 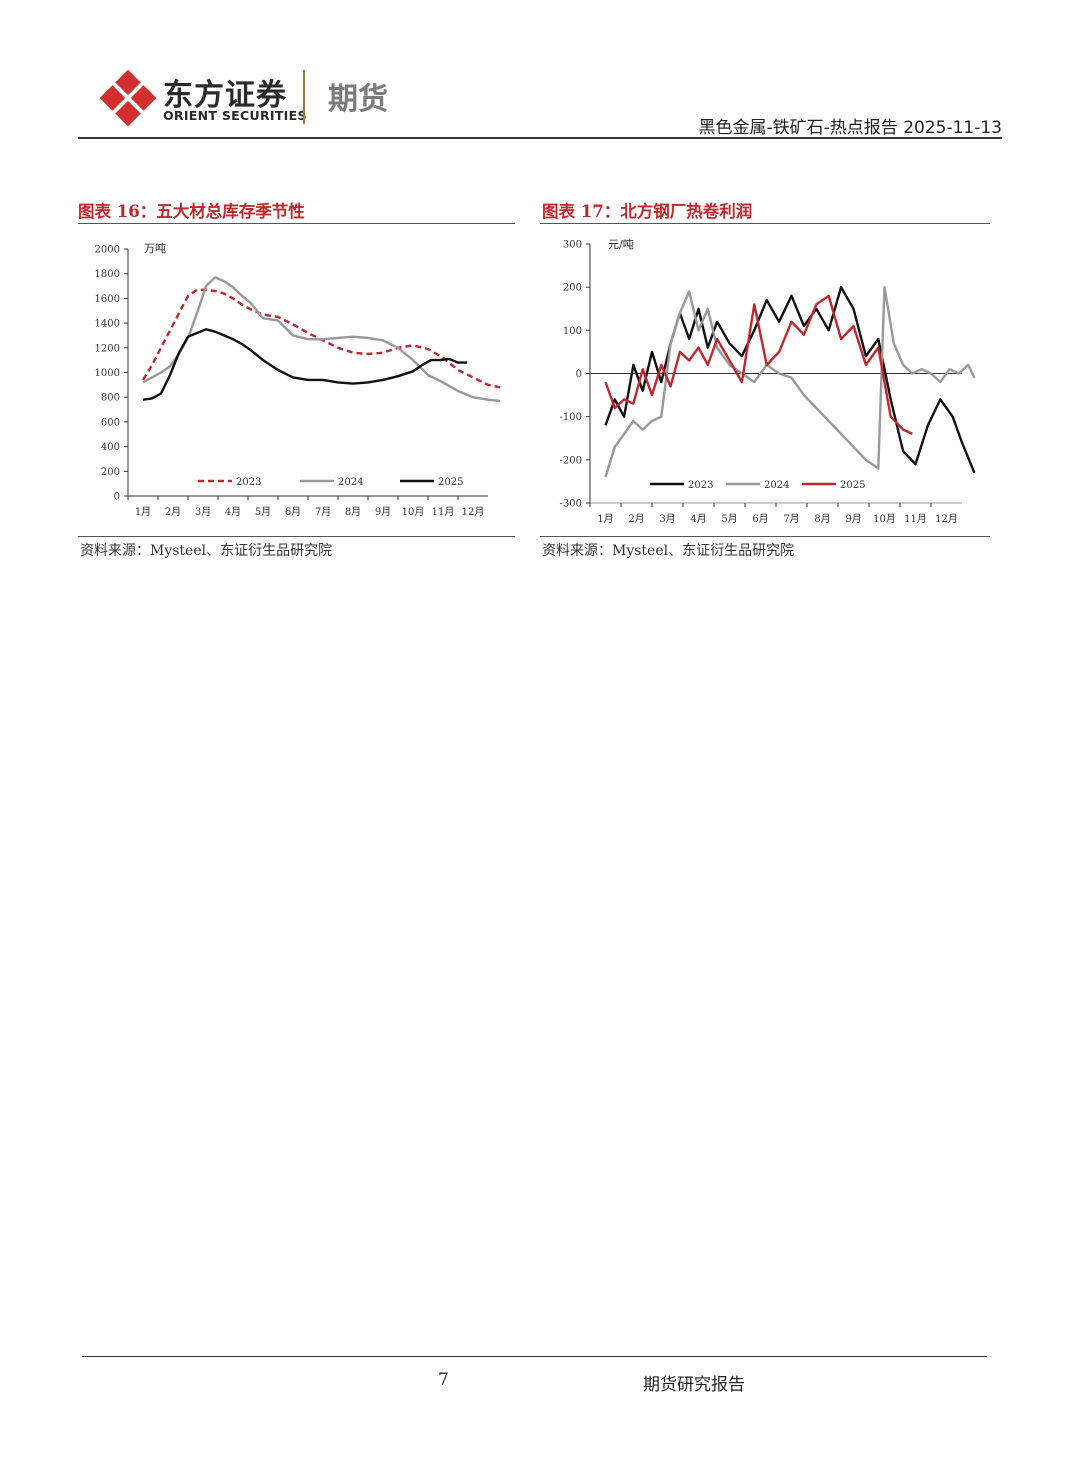 What do you see at coordinates (107, 373) in the screenshot?
I see `y-tick-label: 1000` at bounding box center [107, 373].